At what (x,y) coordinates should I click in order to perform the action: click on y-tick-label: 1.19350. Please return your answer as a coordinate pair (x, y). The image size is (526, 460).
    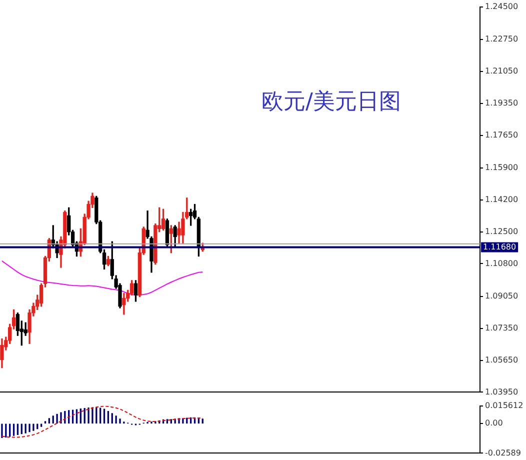
    Looking at the image, I should click on (501, 103).